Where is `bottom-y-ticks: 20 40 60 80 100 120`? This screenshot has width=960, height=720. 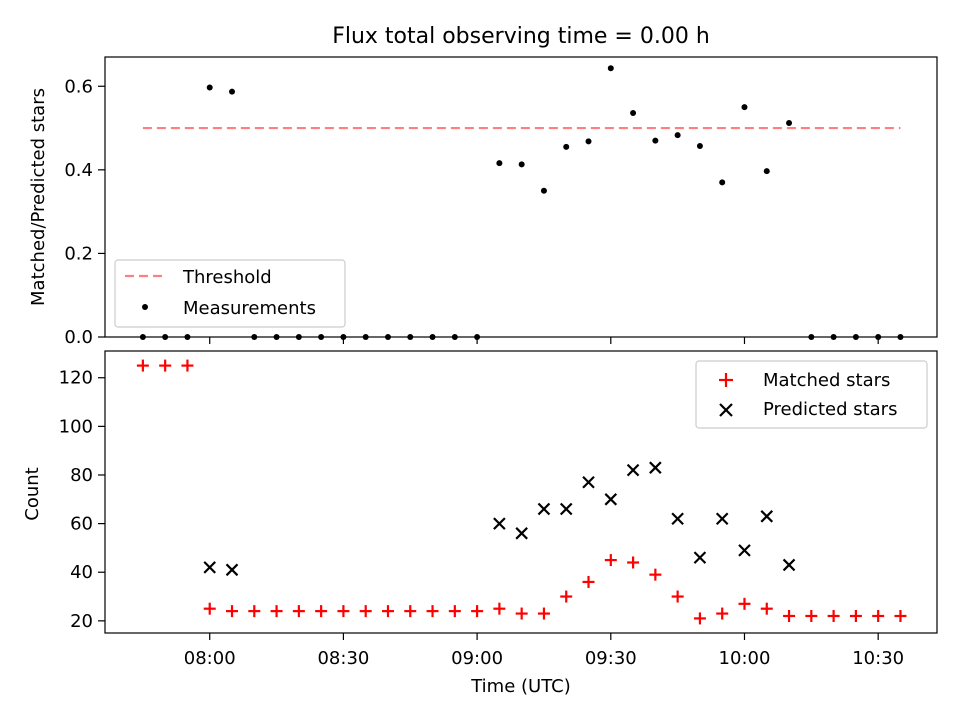 bottom-y-ticks: 20 40 60 80 100 120 is located at coordinates (82, 500).